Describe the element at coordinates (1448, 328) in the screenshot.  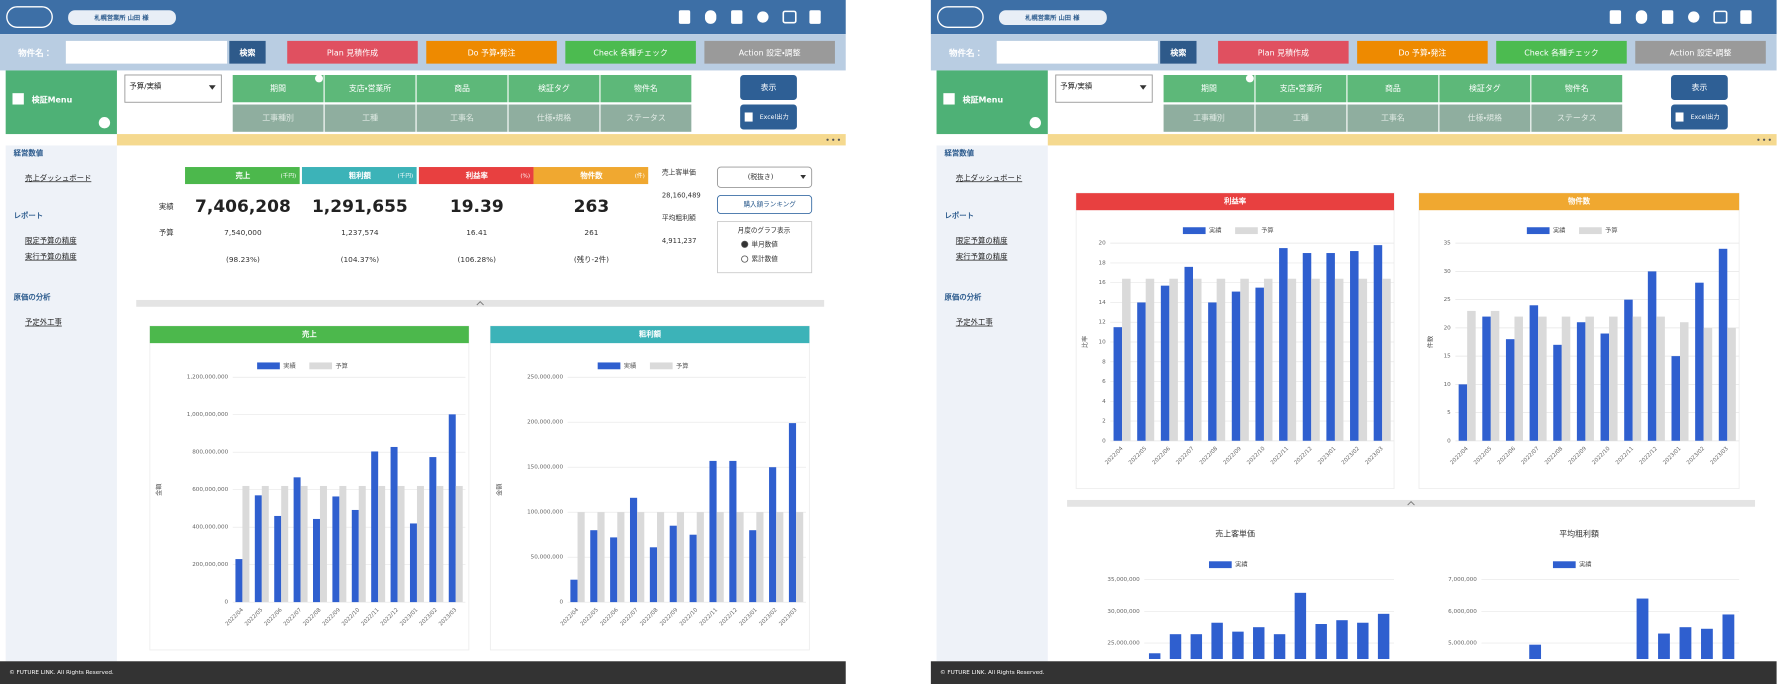
I see `y-tick-label: 20` at that location.